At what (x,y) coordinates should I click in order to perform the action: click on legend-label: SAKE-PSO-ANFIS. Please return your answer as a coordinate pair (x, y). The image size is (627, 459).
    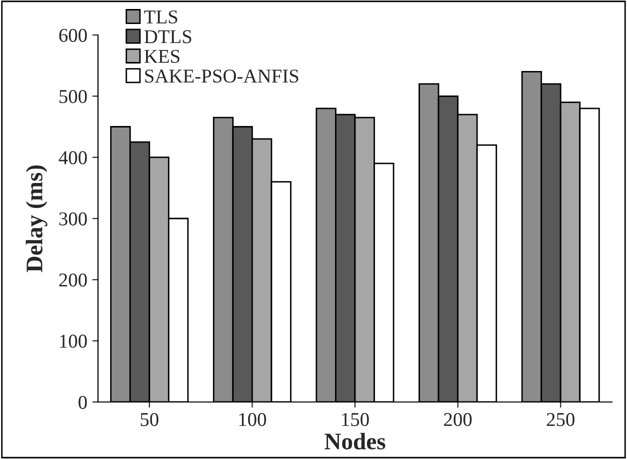
    Looking at the image, I should click on (221, 76).